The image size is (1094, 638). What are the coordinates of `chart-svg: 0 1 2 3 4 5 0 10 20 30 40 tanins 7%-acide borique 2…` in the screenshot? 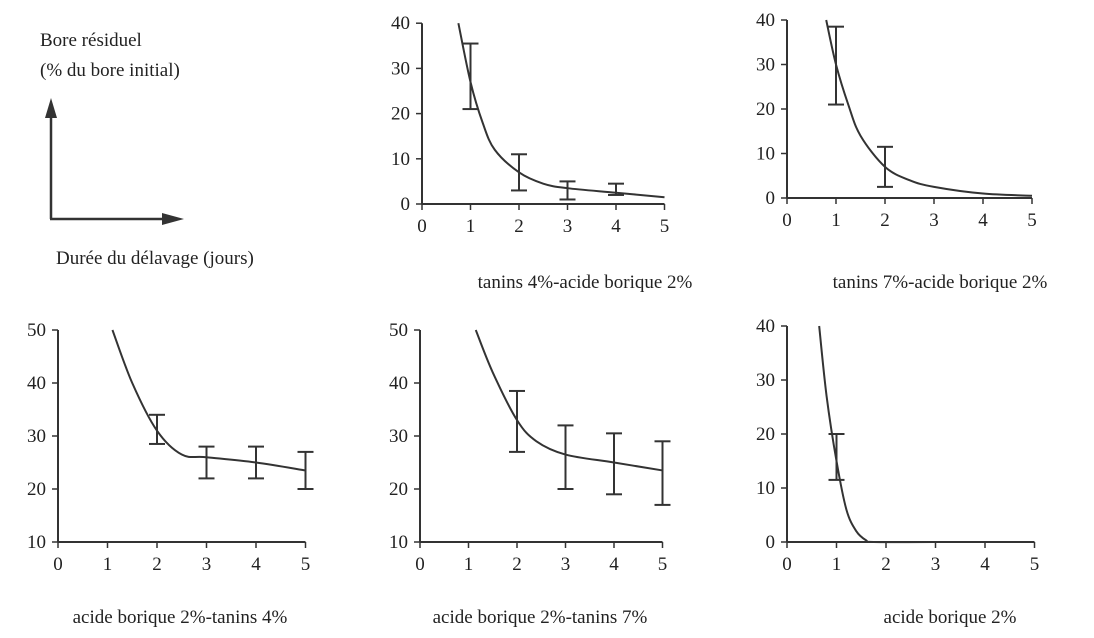 It's located at (902, 151).